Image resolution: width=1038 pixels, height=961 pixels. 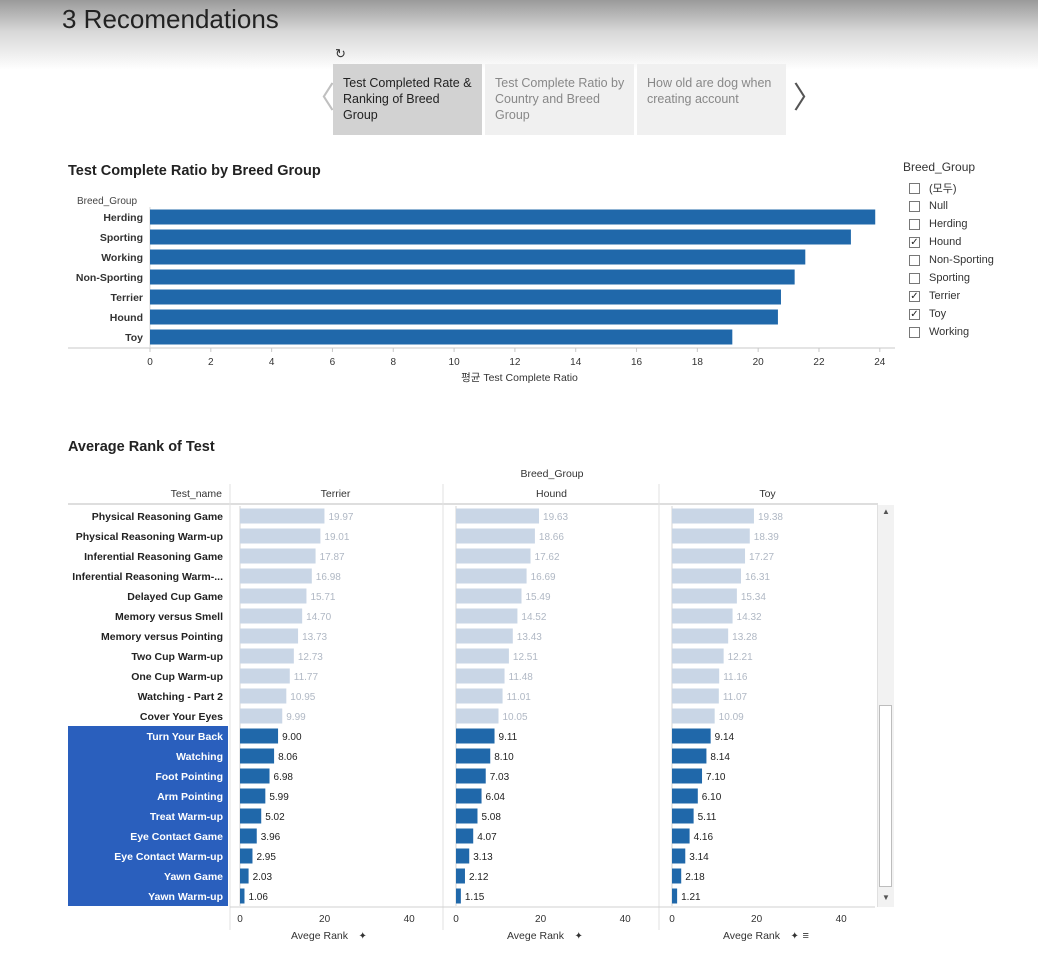 What do you see at coordinates (711, 99) in the screenshot?
I see `story-tab-dog-age: How old are dog when creating account` at bounding box center [711, 99].